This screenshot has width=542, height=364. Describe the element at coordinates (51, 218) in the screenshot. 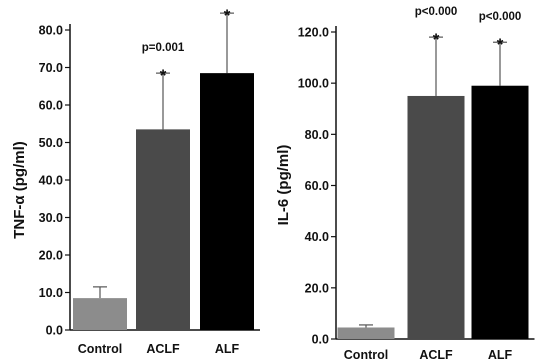

I see `tnf-tick-label: 30.0` at that location.